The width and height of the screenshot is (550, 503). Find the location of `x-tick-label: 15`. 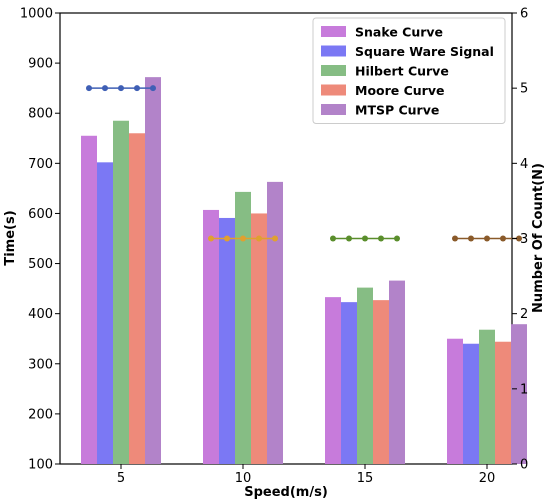

x-tick-label: 15 is located at coordinates (365, 478).